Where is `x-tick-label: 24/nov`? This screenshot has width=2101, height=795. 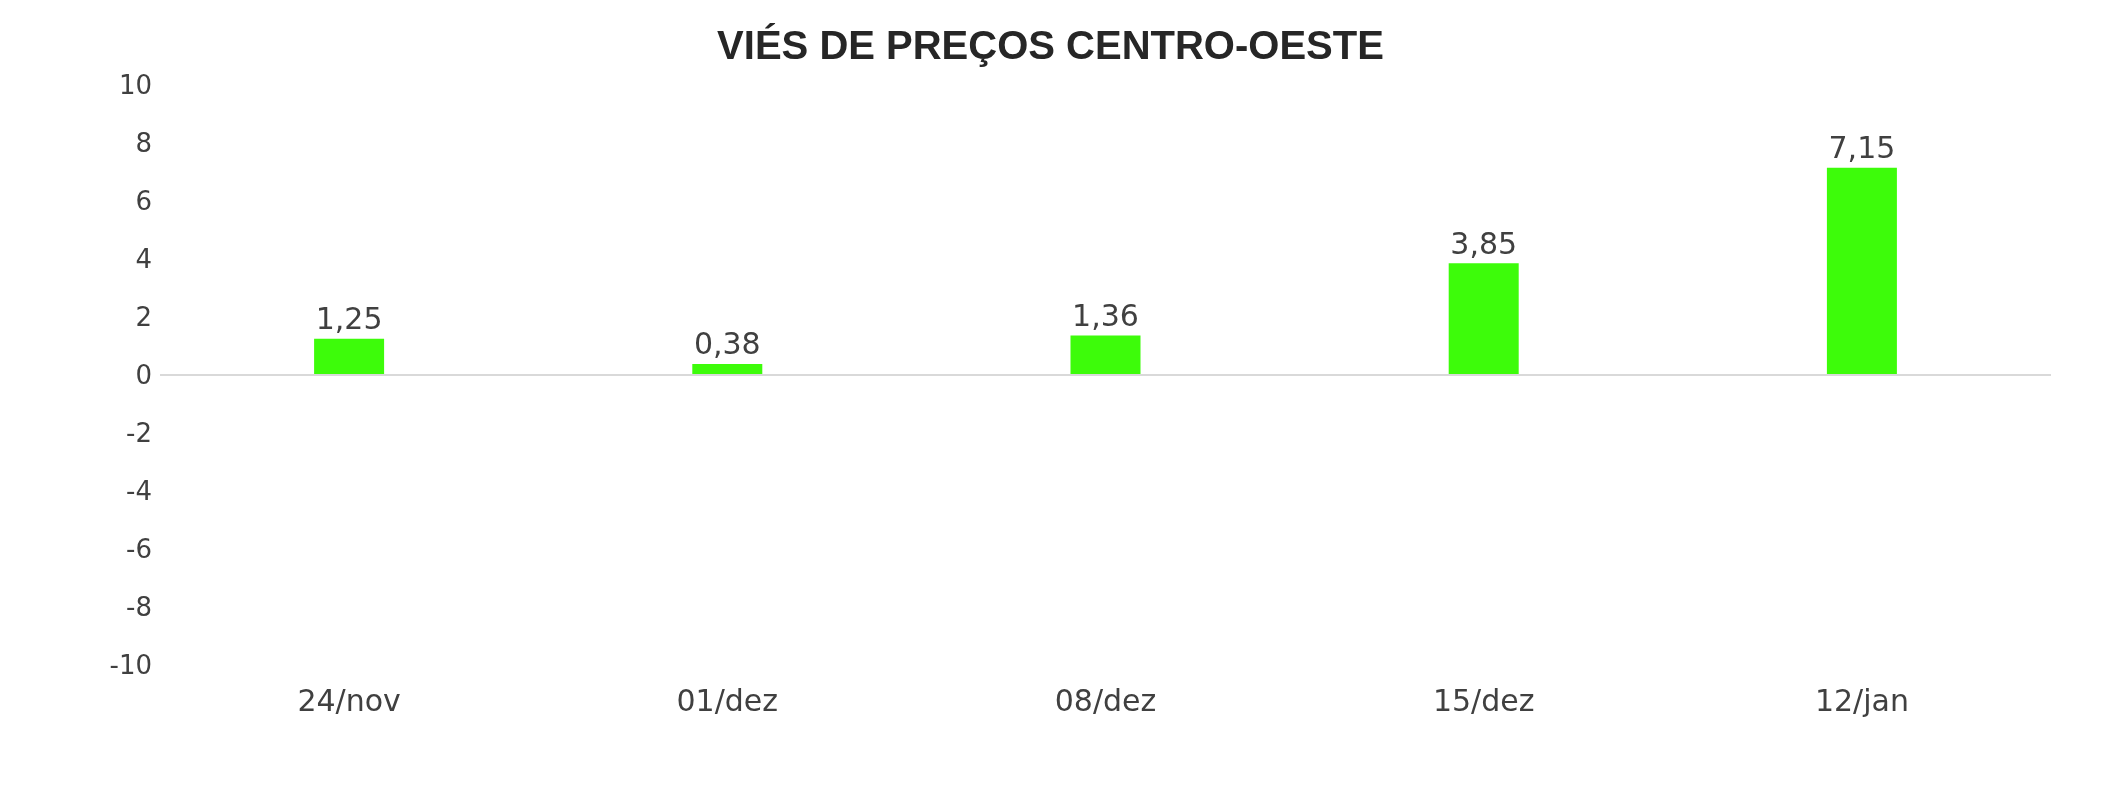
x-tick-label: 24/nov is located at coordinates (349, 700).